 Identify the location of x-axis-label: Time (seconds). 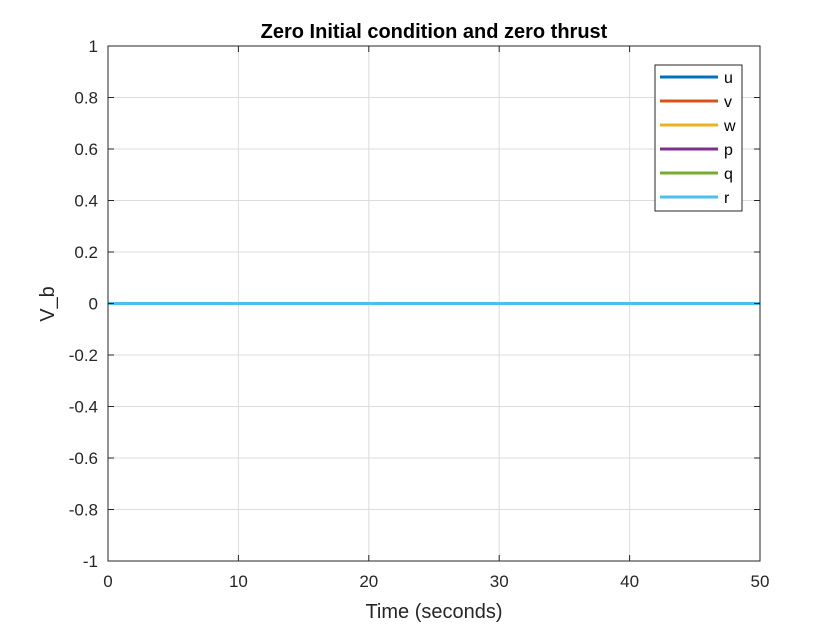
(433, 612).